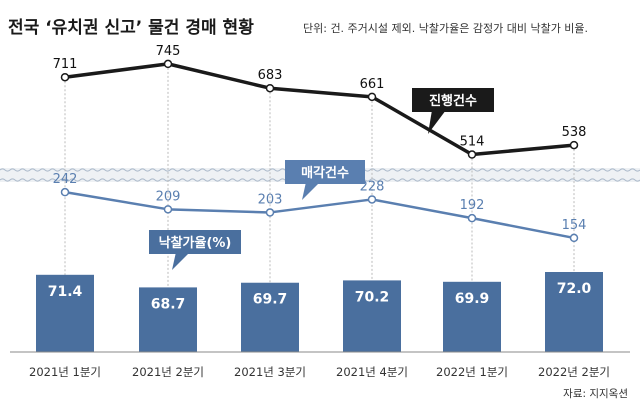 Image resolution: width=640 pixels, height=410 pixels. I want to click on x-tick-label: 2021년 1분기, so click(65, 372).